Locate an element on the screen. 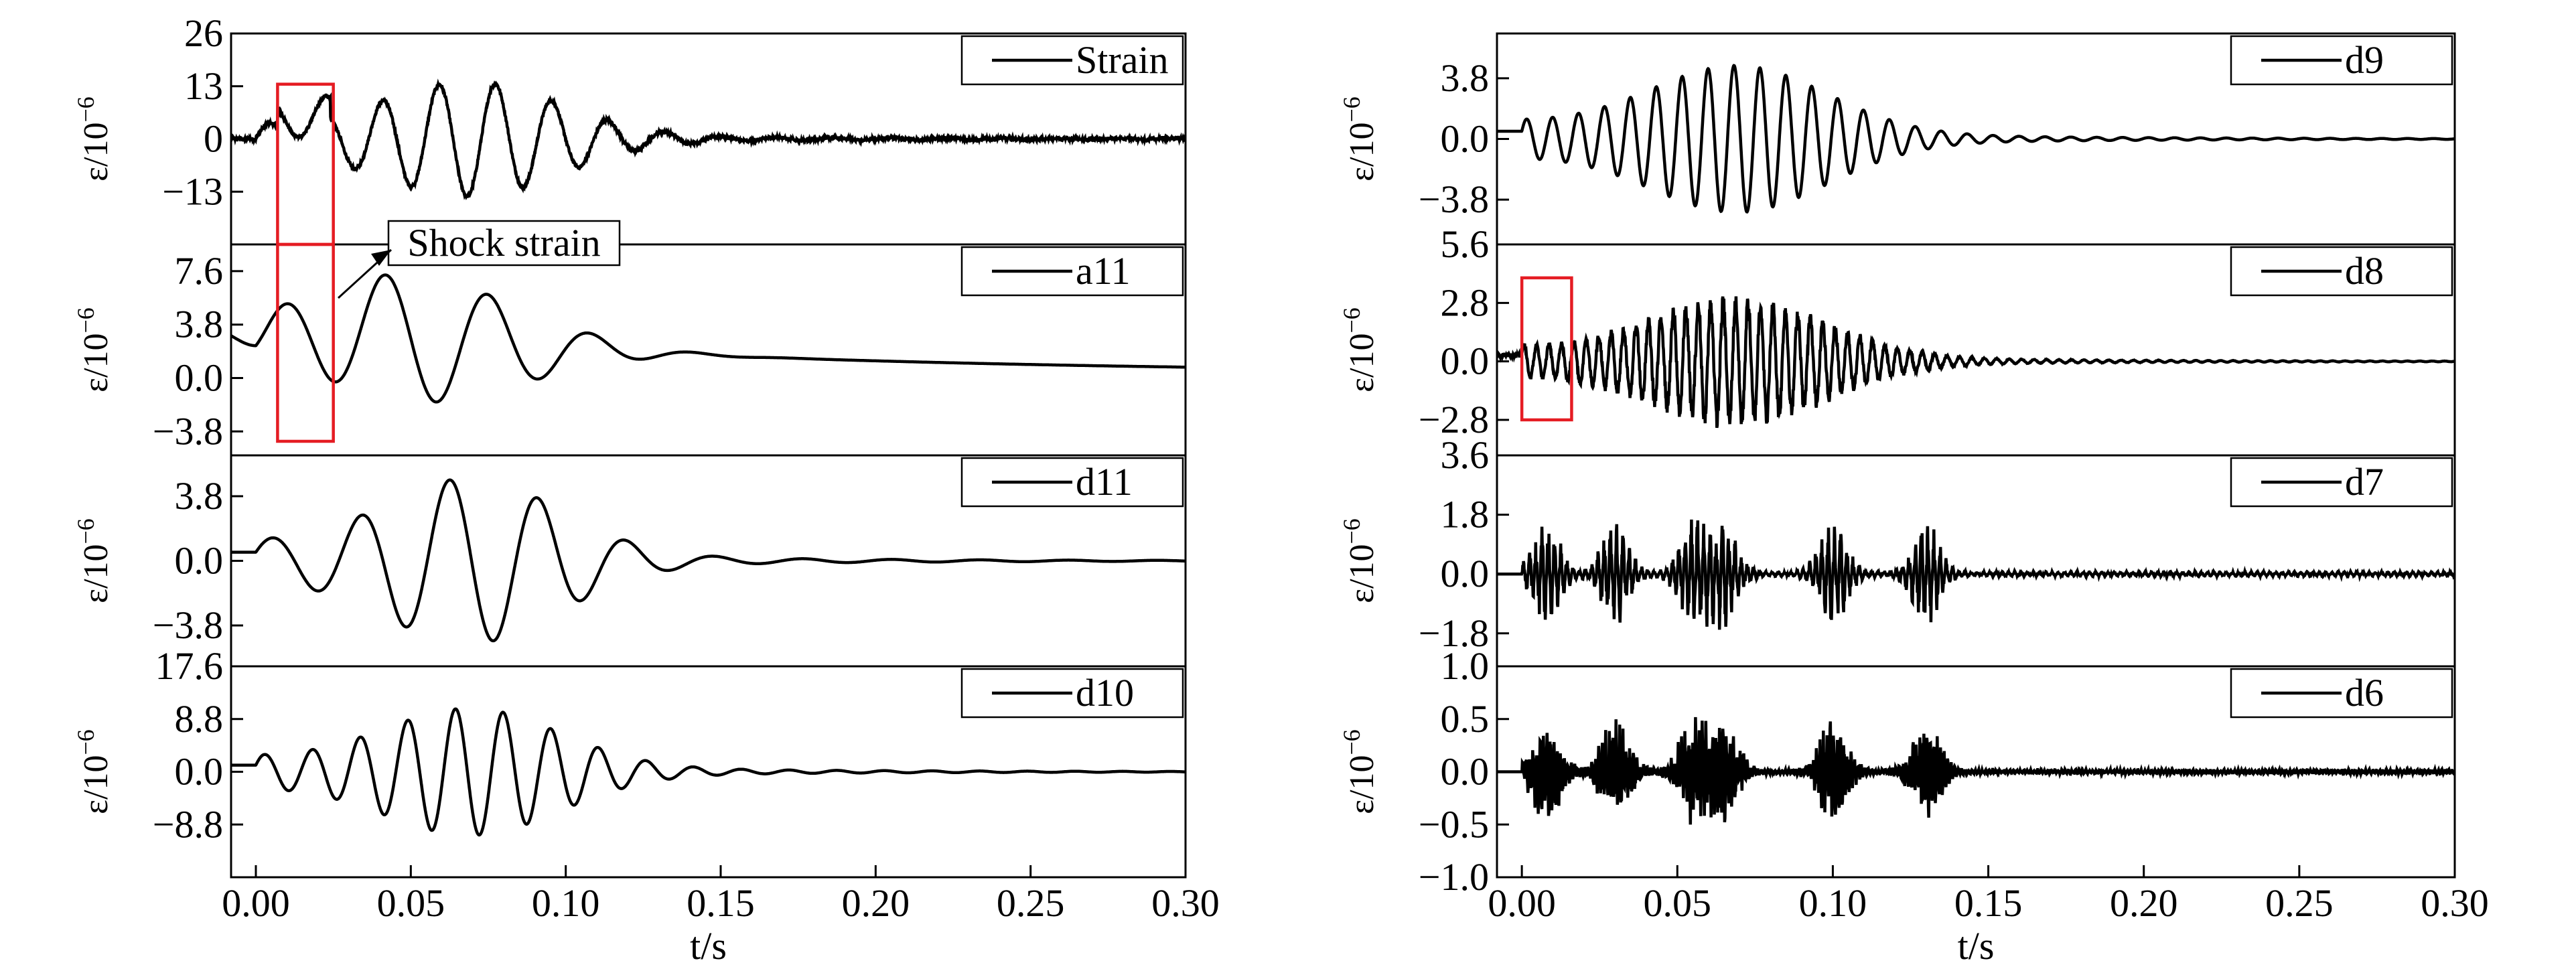 The width and height of the screenshot is (2576, 973). y-tick-label: 1.8 is located at coordinates (1465, 514).